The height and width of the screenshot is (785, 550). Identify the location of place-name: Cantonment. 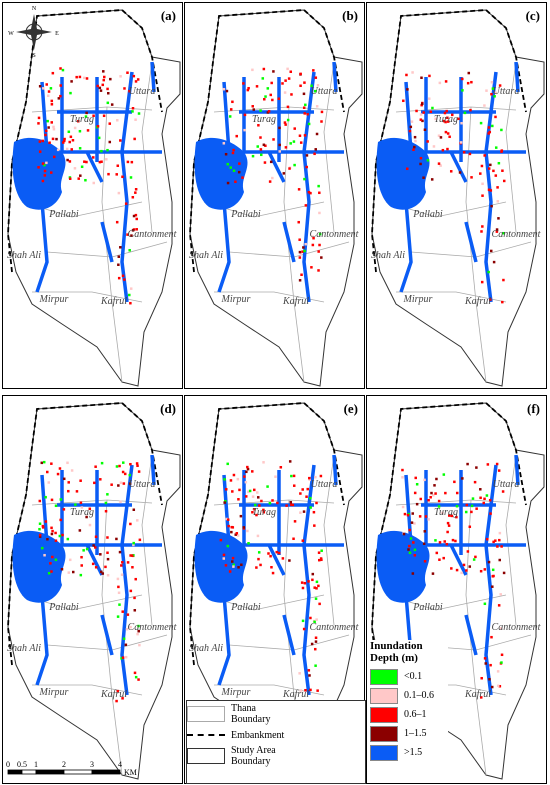
(516, 627).